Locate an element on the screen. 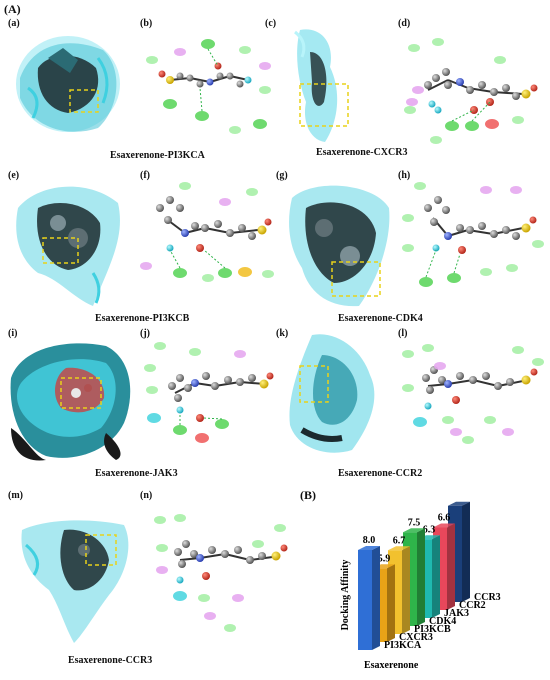 The height and width of the screenshot is (680, 550). protein-surface-jak3 is located at coordinates (71, 400).